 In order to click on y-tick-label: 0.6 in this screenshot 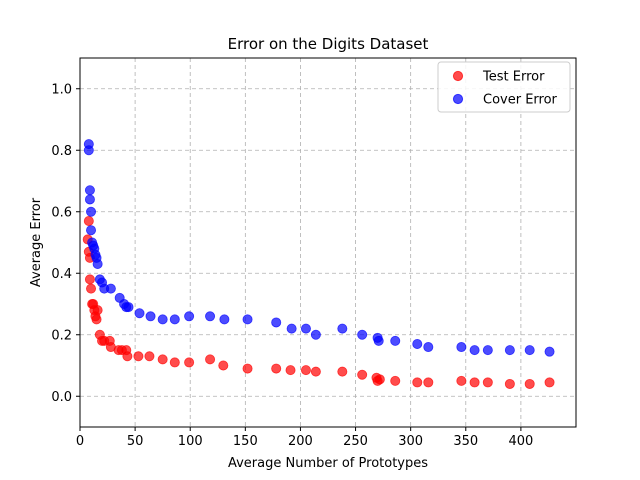, I will do `click(61, 212)`.